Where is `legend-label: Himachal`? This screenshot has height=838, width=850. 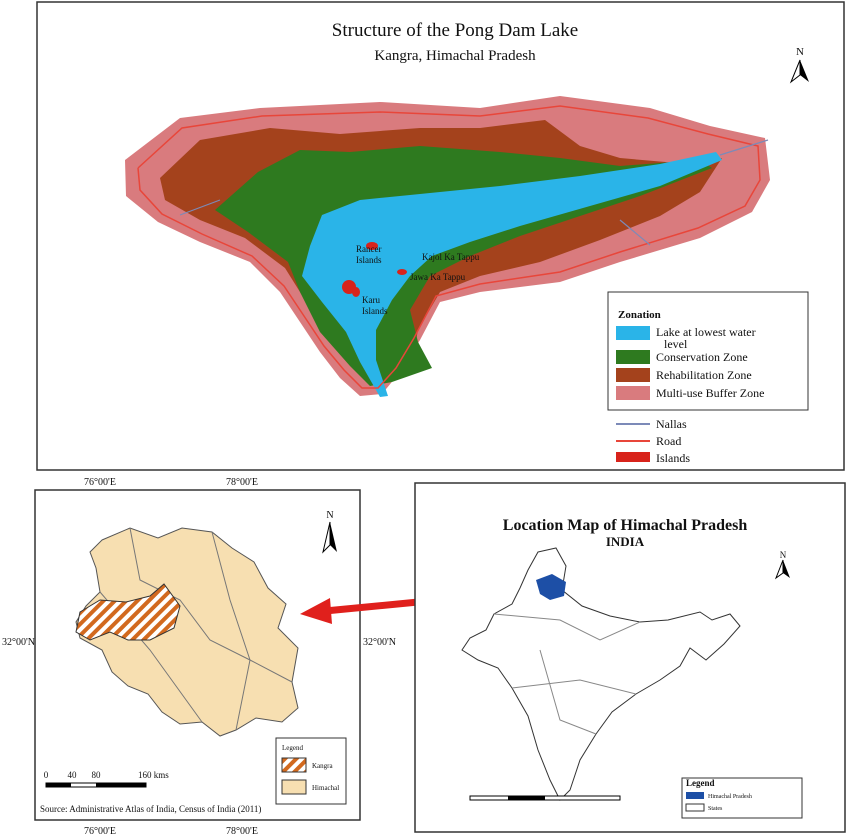 legend-label: Himachal is located at coordinates (325, 788).